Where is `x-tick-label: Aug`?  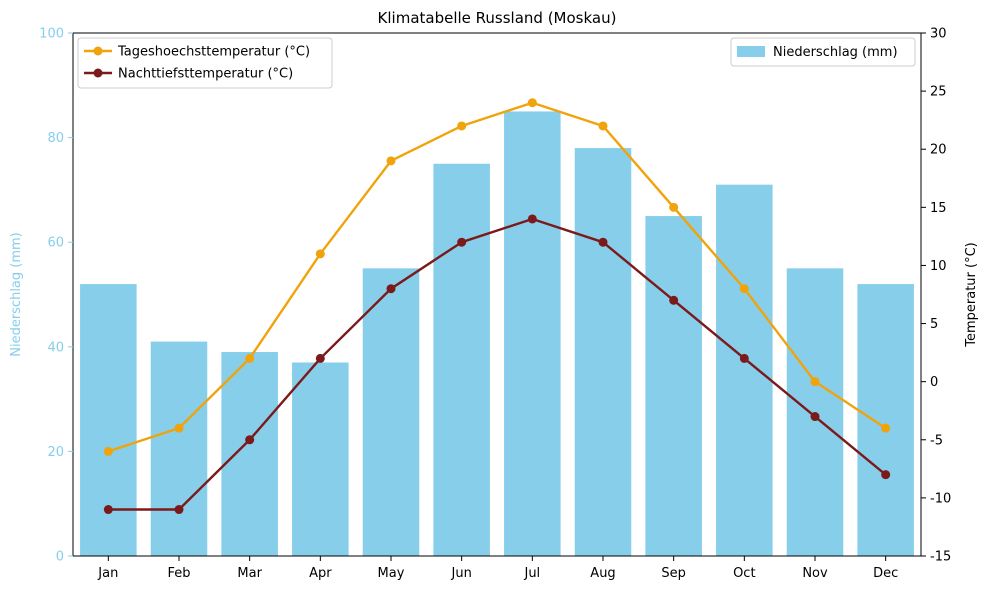 x-tick-label: Aug is located at coordinates (602, 573).